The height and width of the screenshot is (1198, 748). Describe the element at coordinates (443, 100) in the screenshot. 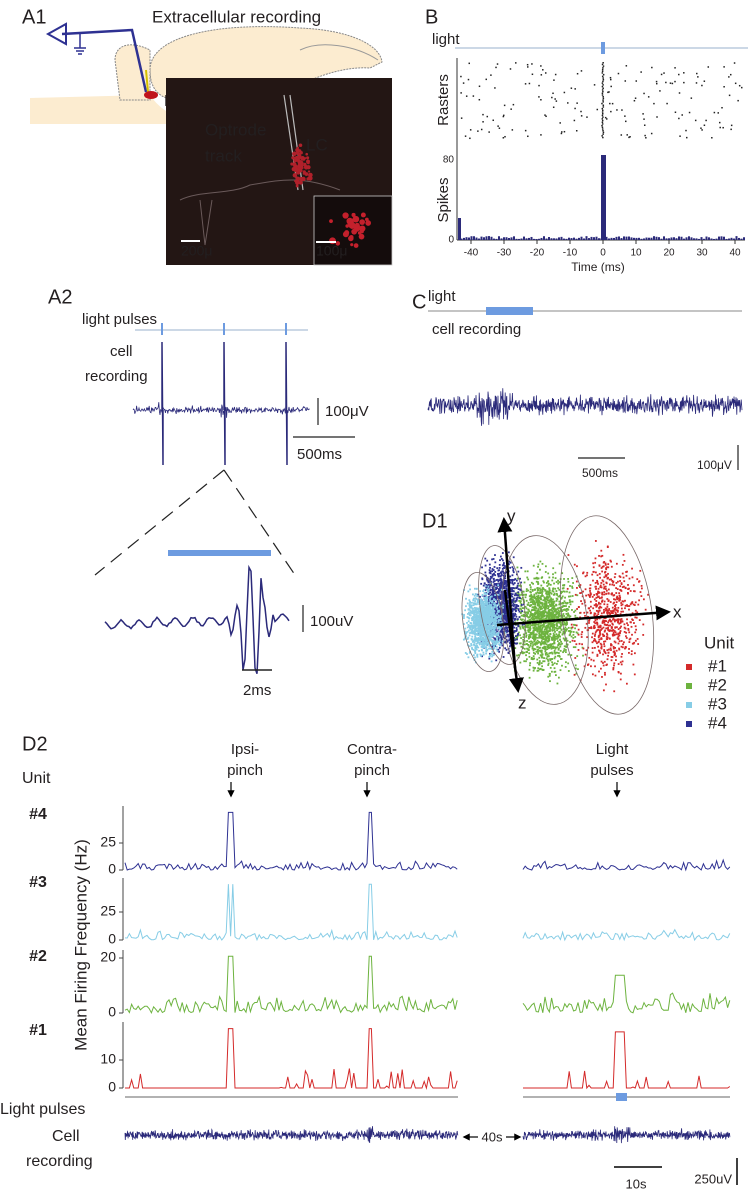

I see `label: Rasters` at that location.